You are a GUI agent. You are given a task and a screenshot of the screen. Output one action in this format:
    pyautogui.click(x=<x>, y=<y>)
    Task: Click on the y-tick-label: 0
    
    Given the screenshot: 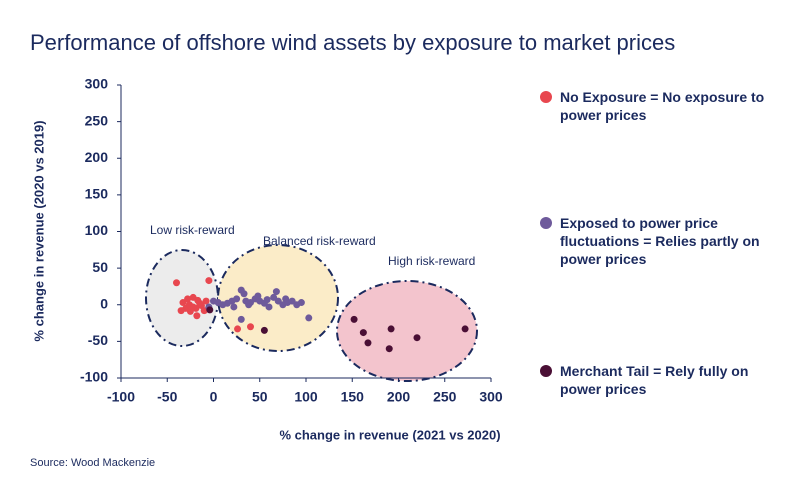 What is the action you would take?
    pyautogui.click(x=104, y=303)
    